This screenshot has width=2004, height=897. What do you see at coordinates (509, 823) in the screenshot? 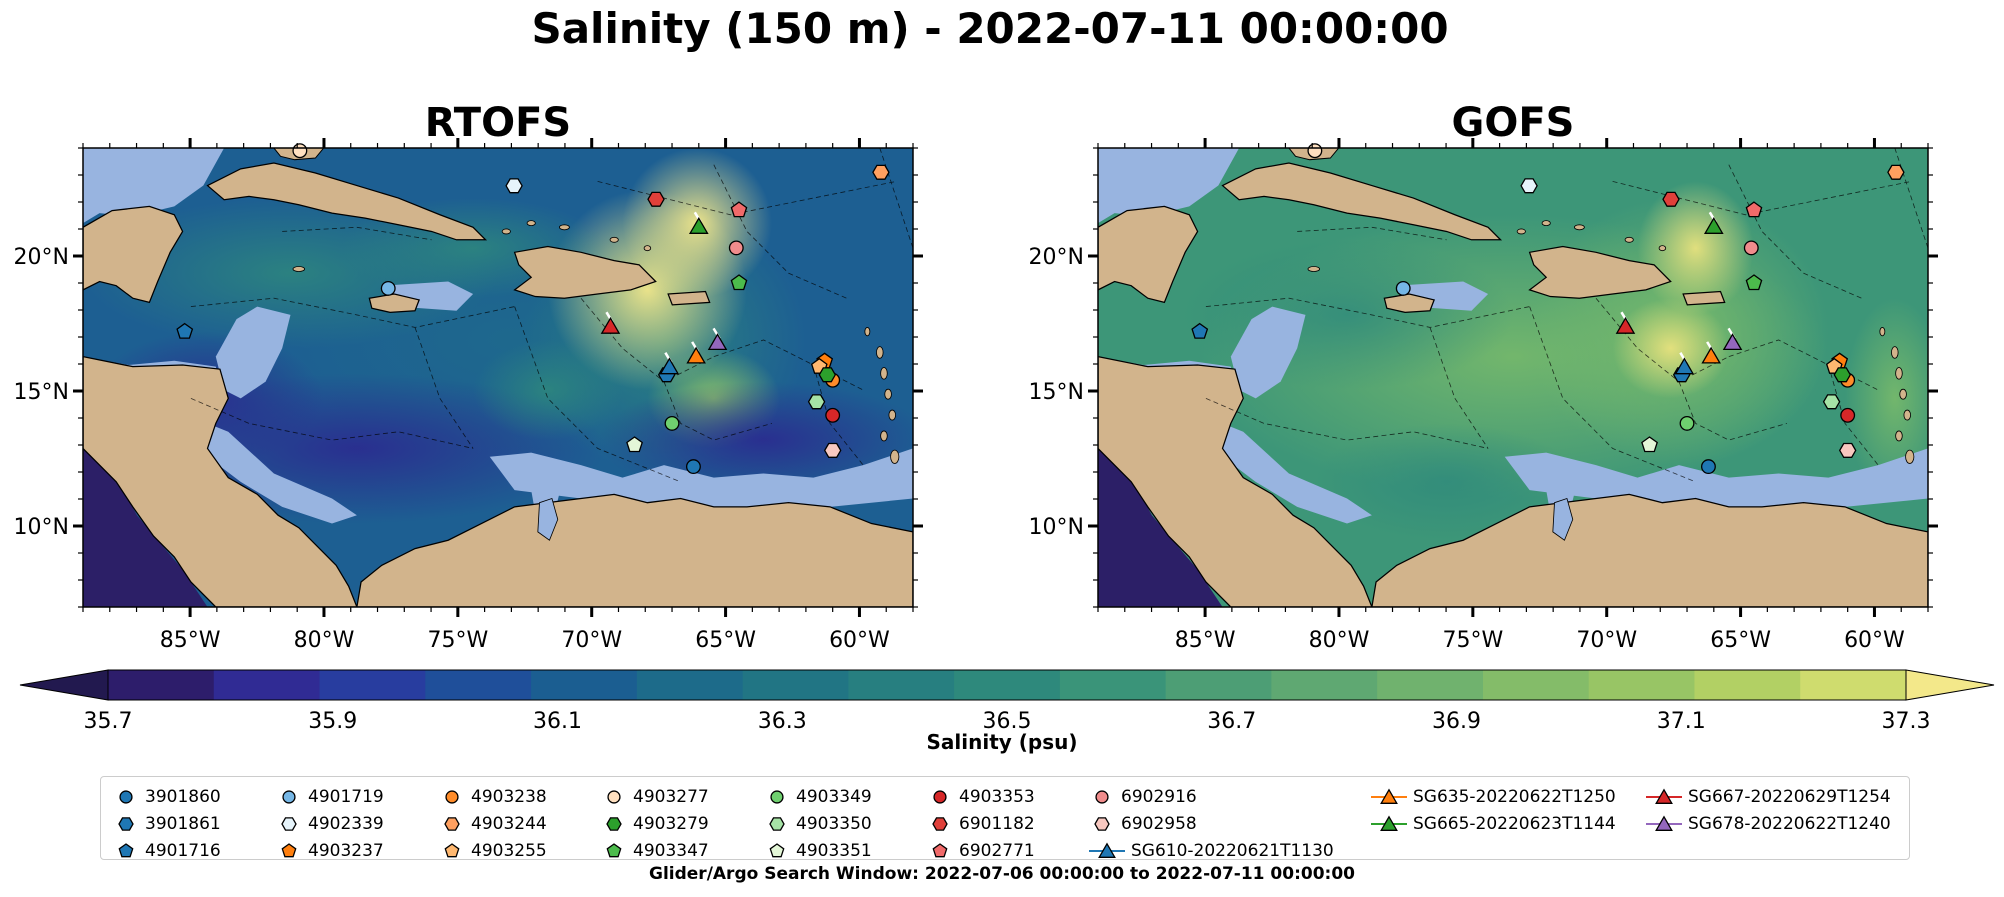
I see `legend-label: 4903244` at bounding box center [509, 823].